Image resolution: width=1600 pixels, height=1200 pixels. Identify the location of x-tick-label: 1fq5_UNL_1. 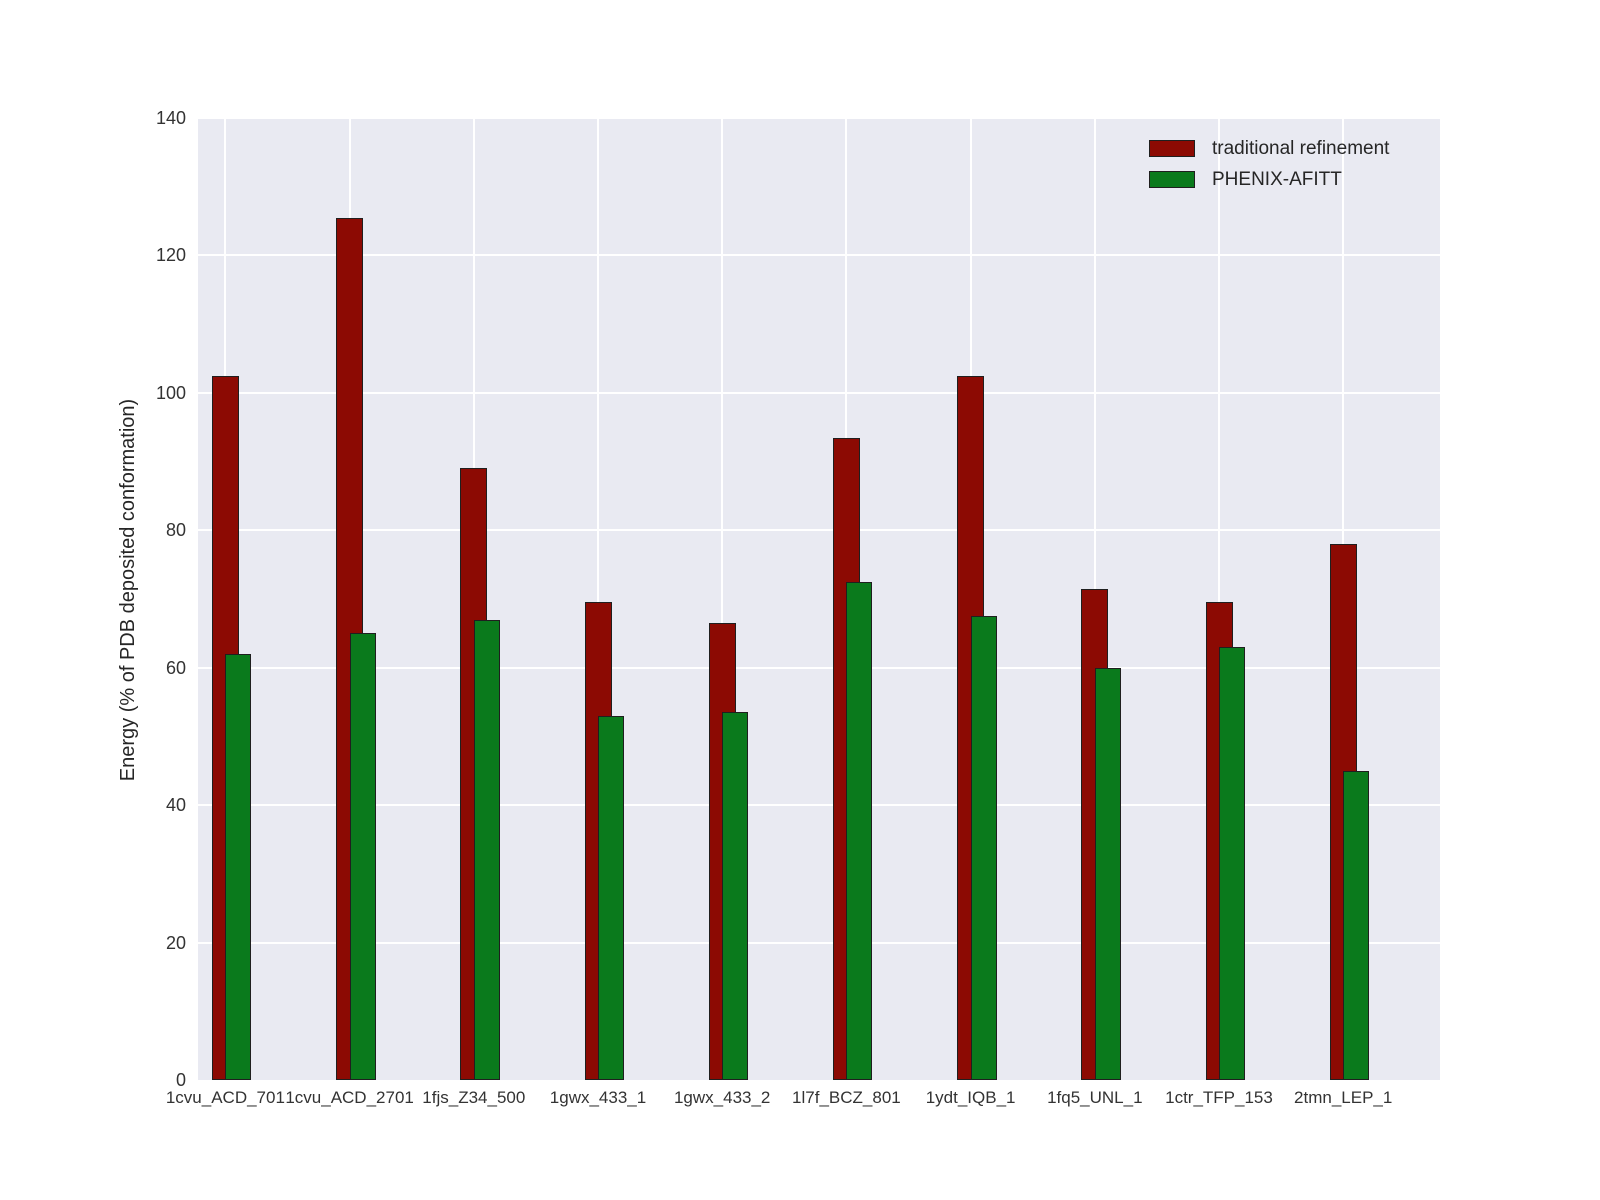
(1095, 1097).